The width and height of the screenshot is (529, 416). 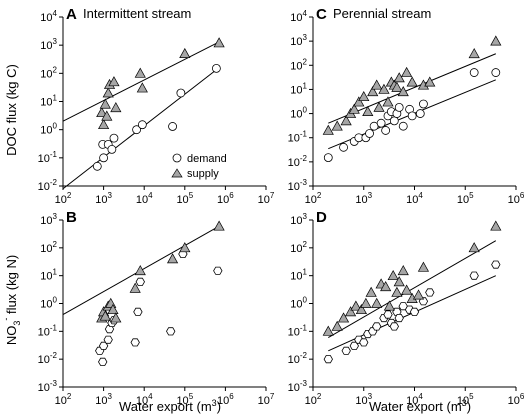 What do you see at coordinates (177, 158) in the screenshot?
I see `legend-demand-marker` at bounding box center [177, 158].